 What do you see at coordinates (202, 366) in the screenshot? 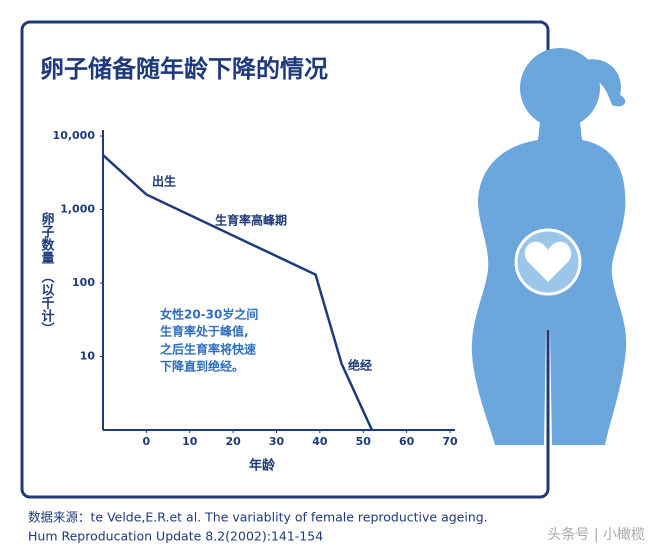
I see `note-line: 下降直到绝经。` at bounding box center [202, 366].